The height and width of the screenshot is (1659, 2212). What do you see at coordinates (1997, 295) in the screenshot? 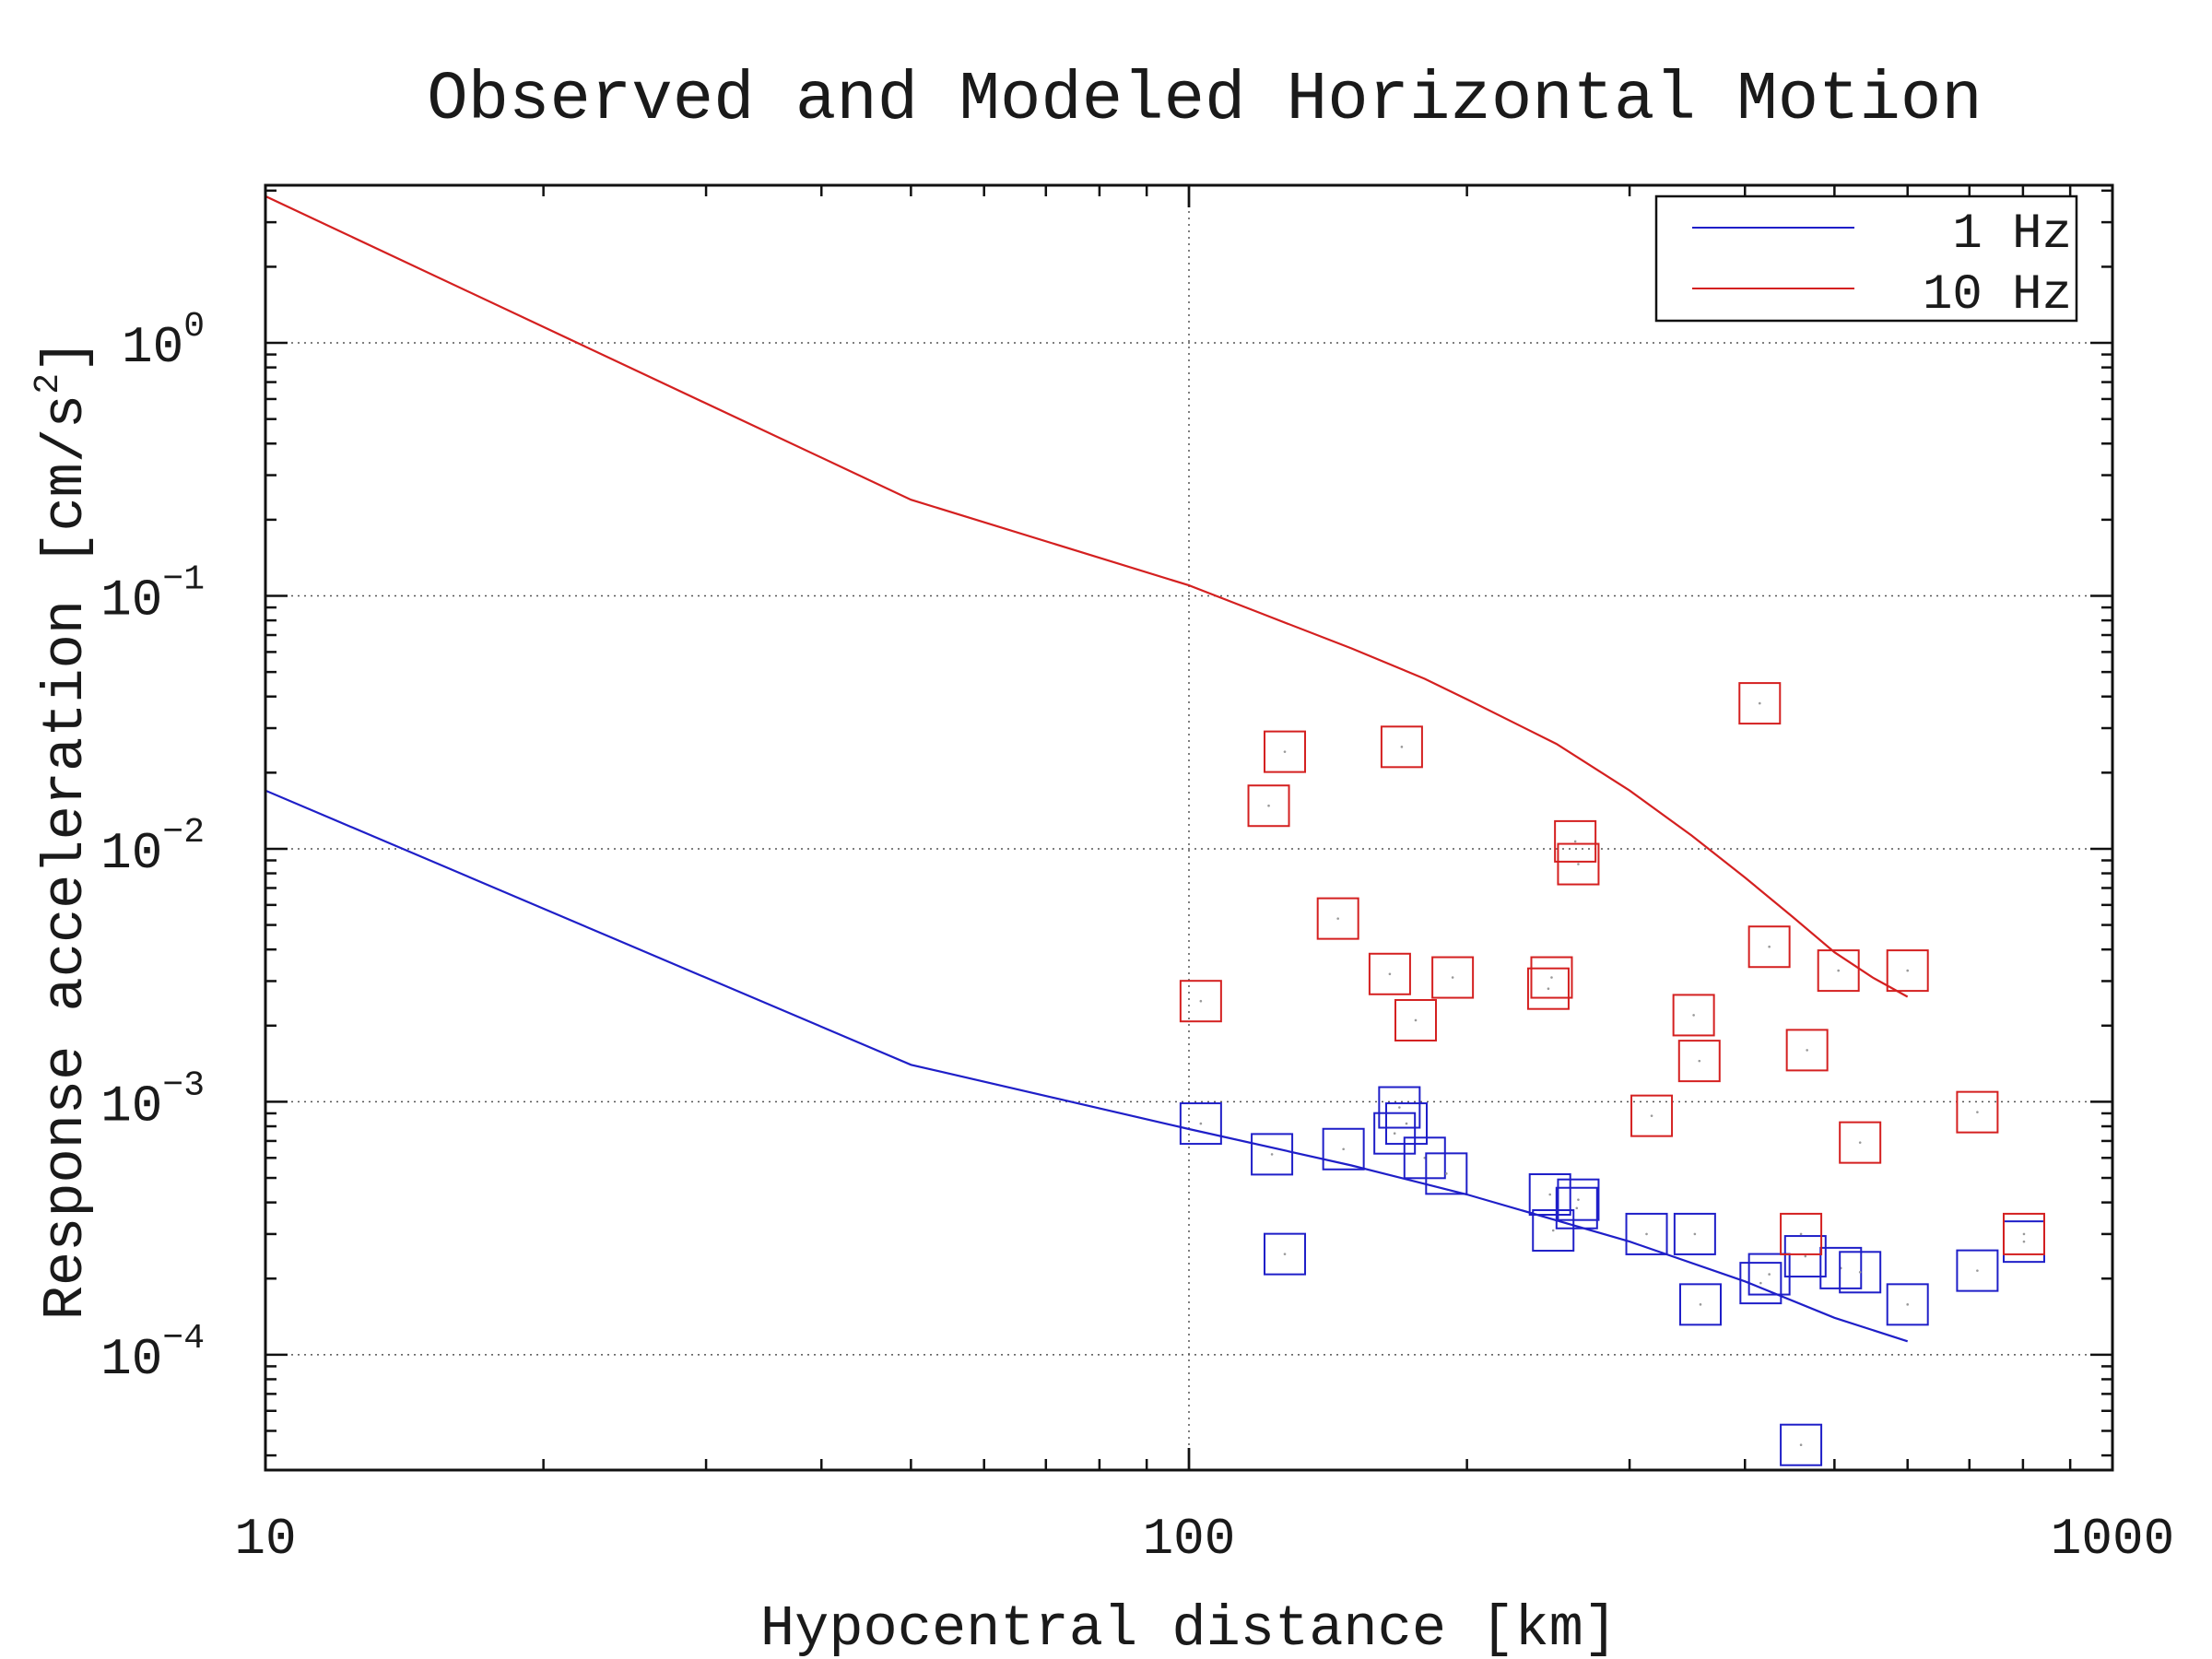
I see `legend-label-10hz: 10 Hz` at bounding box center [1997, 295].